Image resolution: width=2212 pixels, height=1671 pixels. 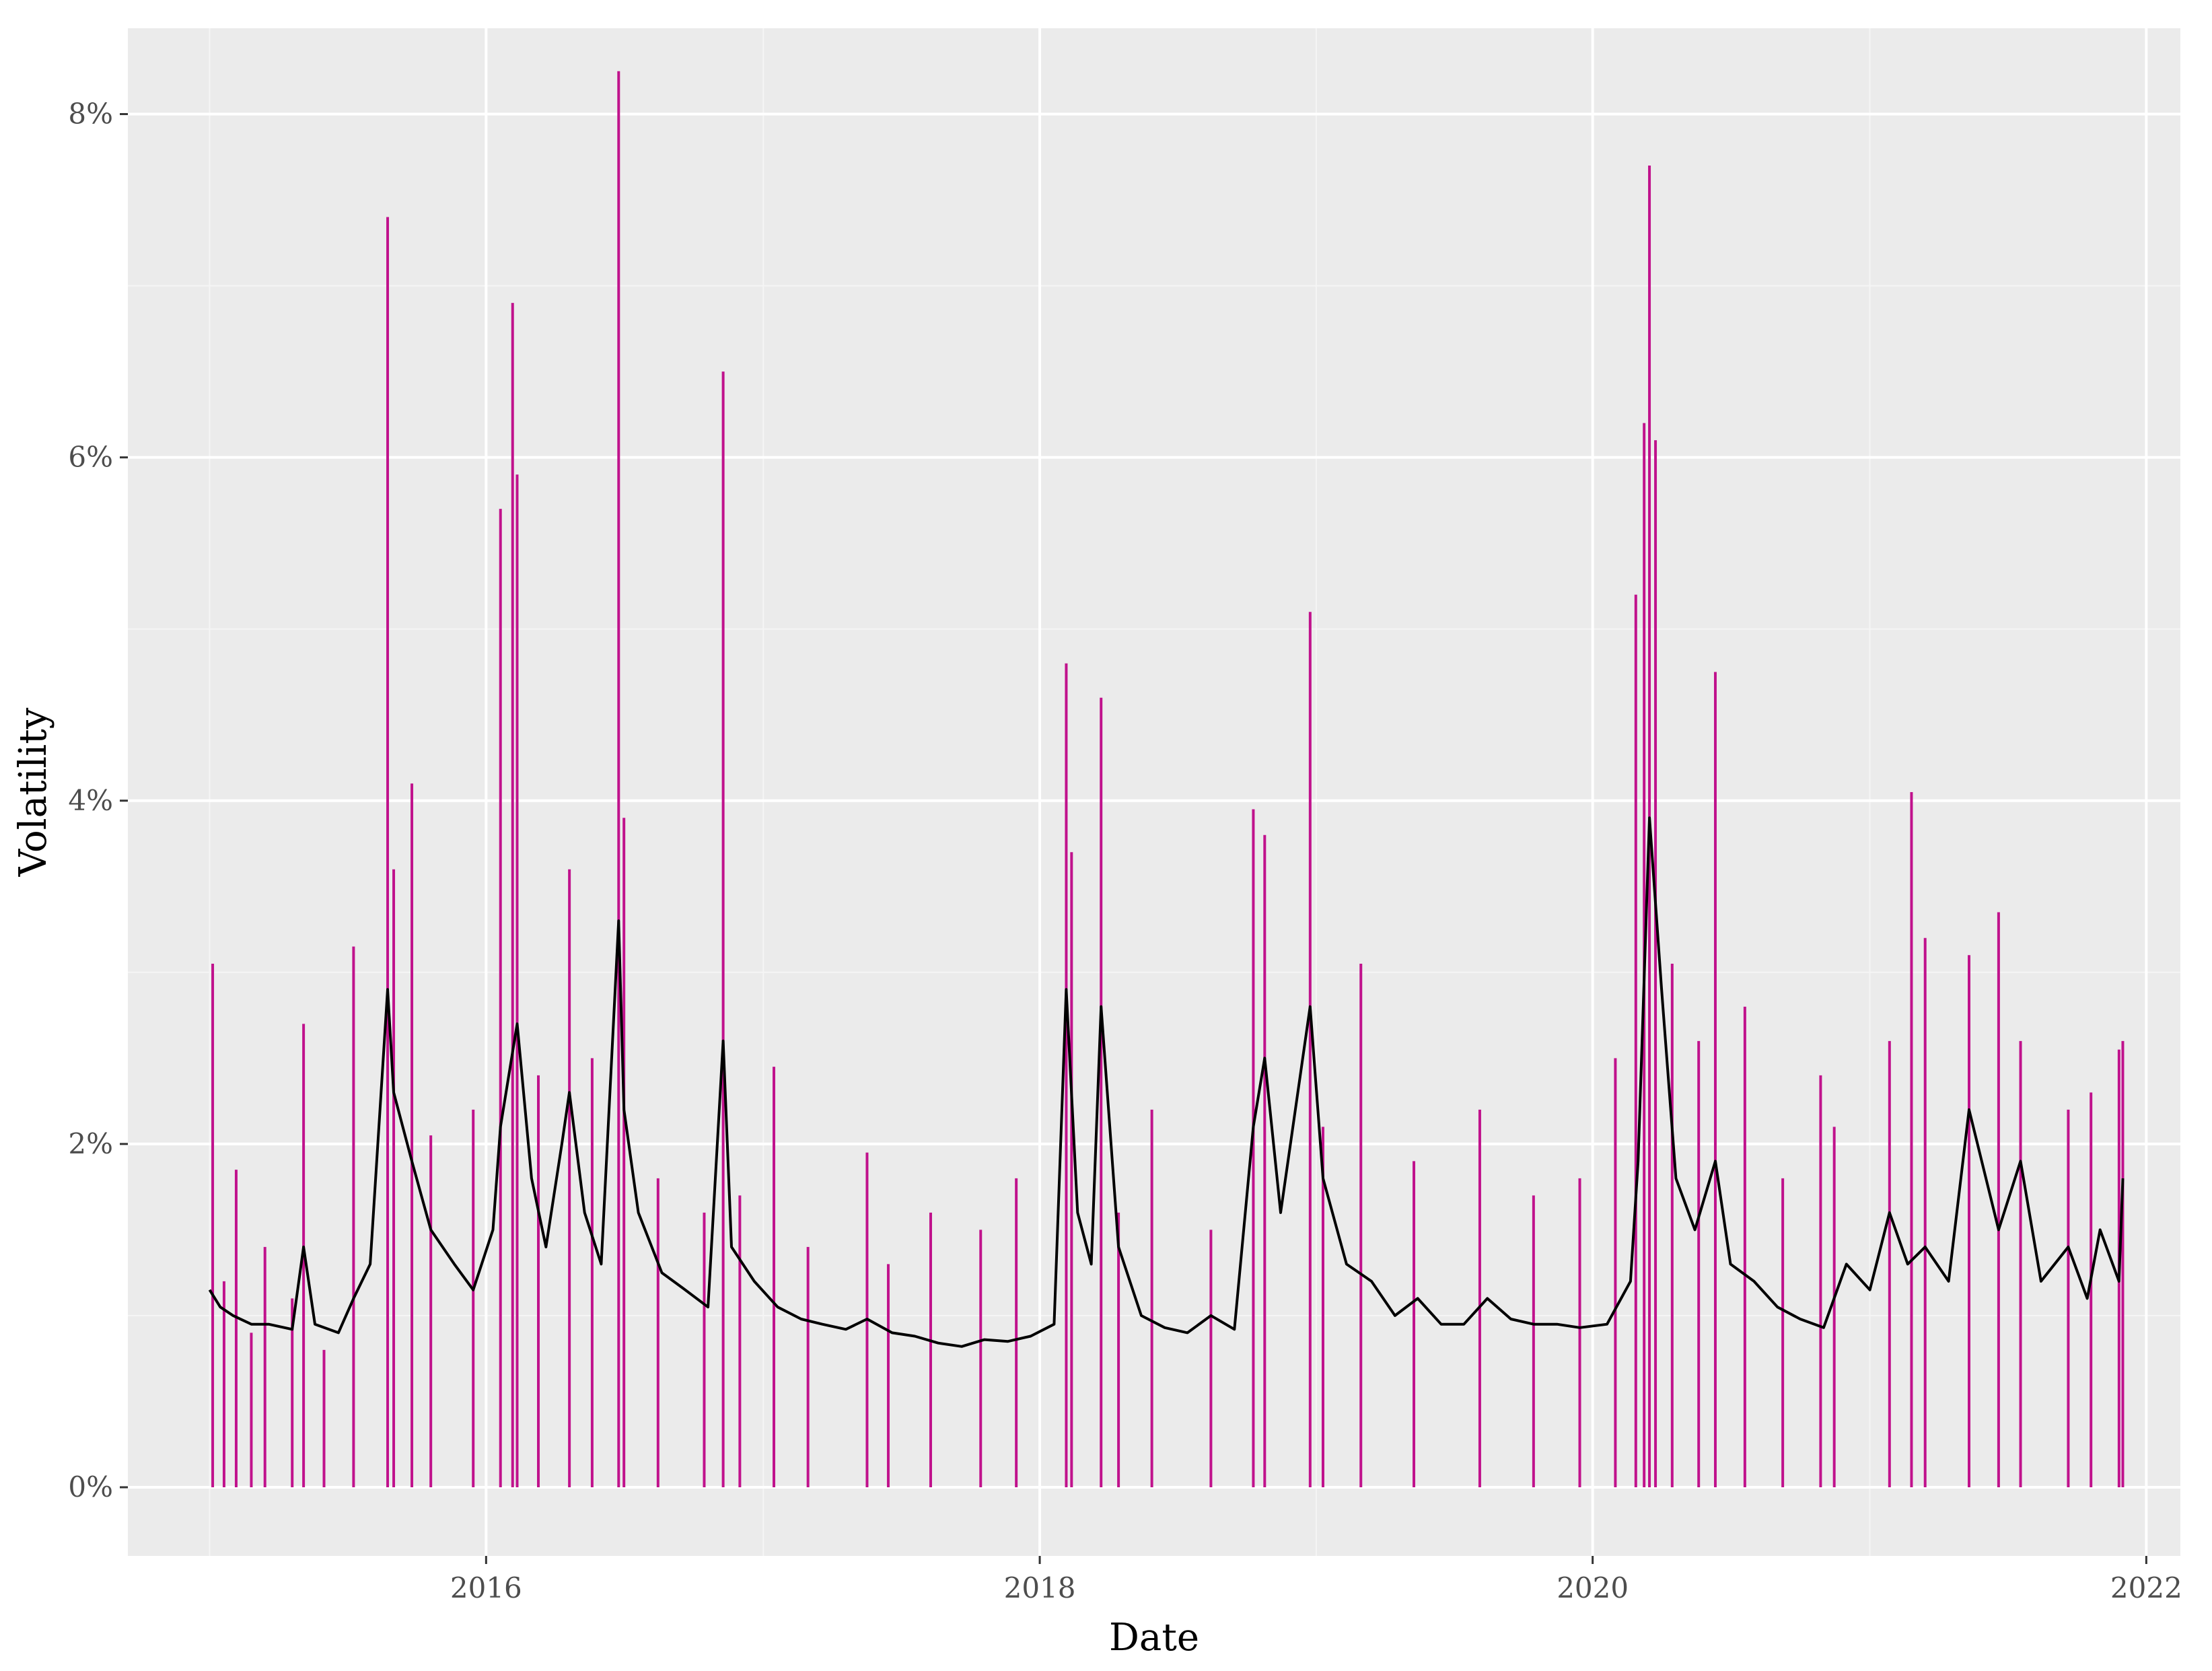 I want to click on y-axis-title: Volatility, so click(x=33, y=792).